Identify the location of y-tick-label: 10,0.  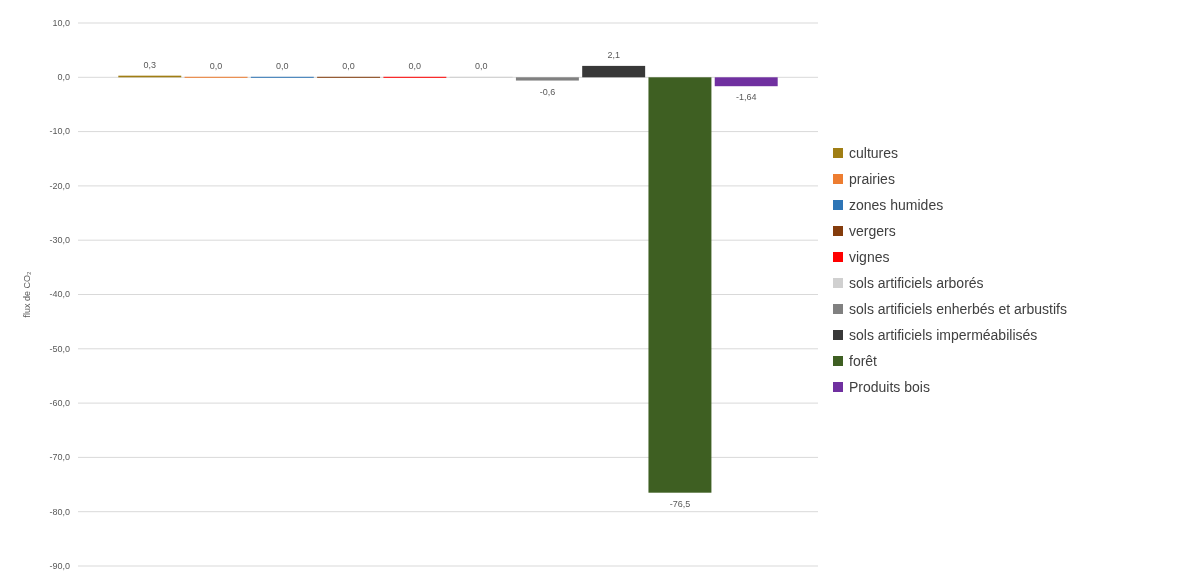
(61, 22).